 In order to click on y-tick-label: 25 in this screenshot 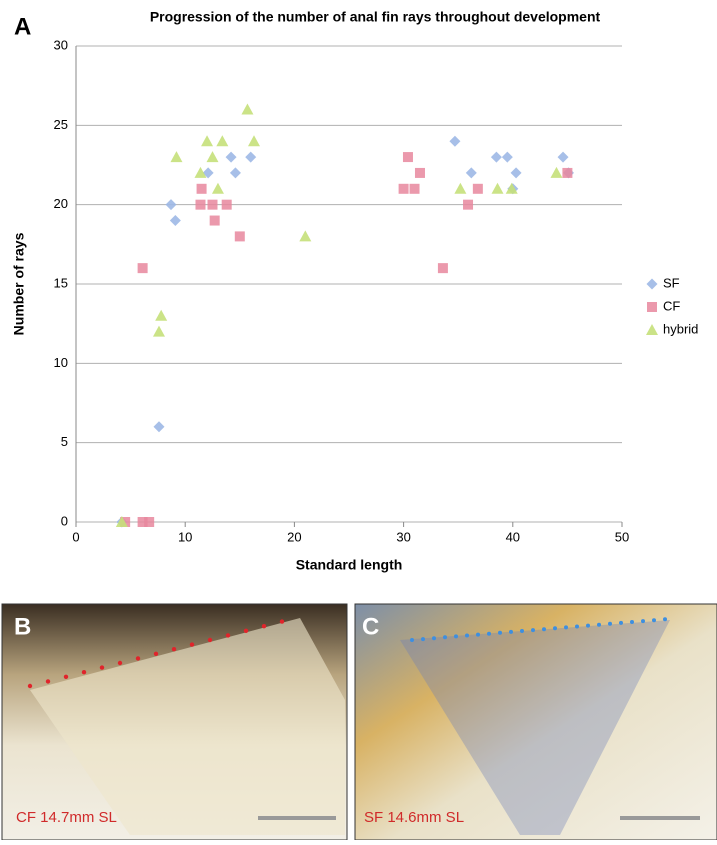, I will do `click(61, 124)`.